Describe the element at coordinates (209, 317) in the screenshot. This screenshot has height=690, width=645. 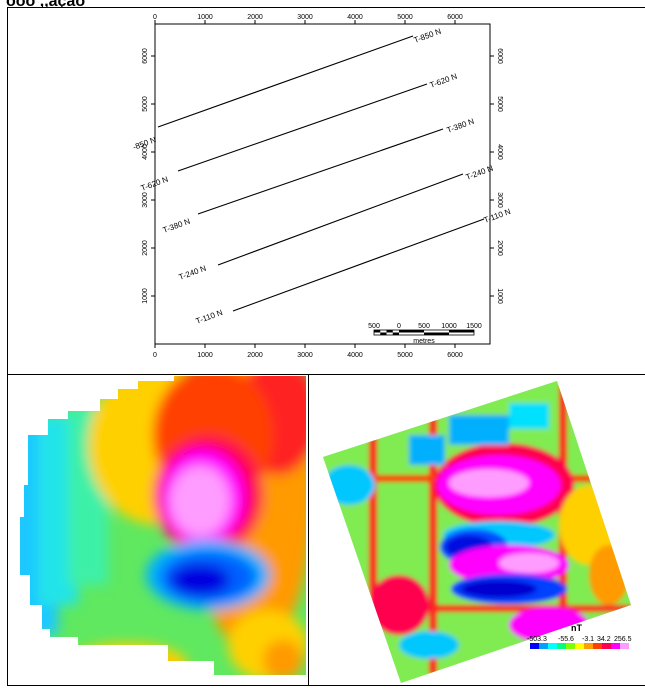
I see `line-start-label: T-110 N` at that location.